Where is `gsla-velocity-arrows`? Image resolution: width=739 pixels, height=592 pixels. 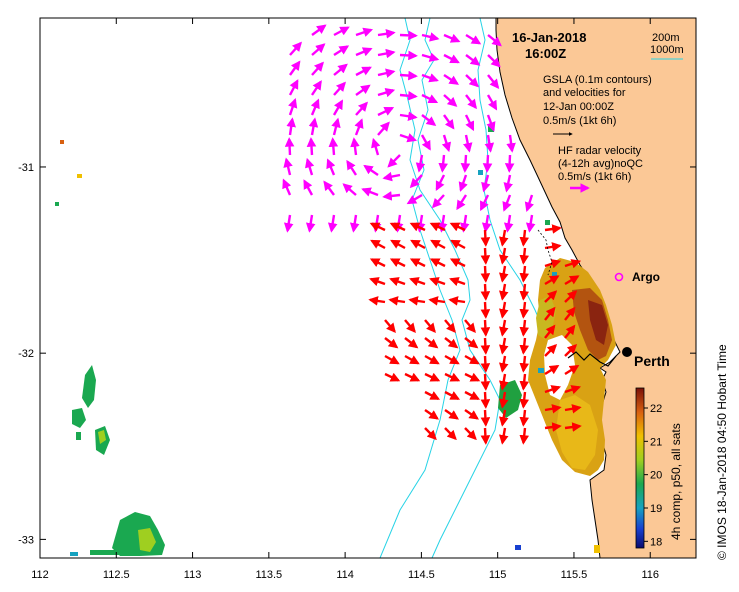
gsla-velocity-arrows is located at coordinates (475, 333).